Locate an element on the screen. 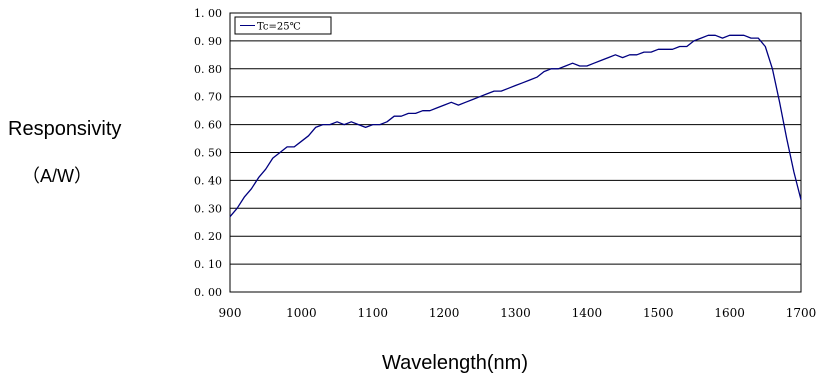  y-tick-label: 0. 20 is located at coordinates (208, 236).